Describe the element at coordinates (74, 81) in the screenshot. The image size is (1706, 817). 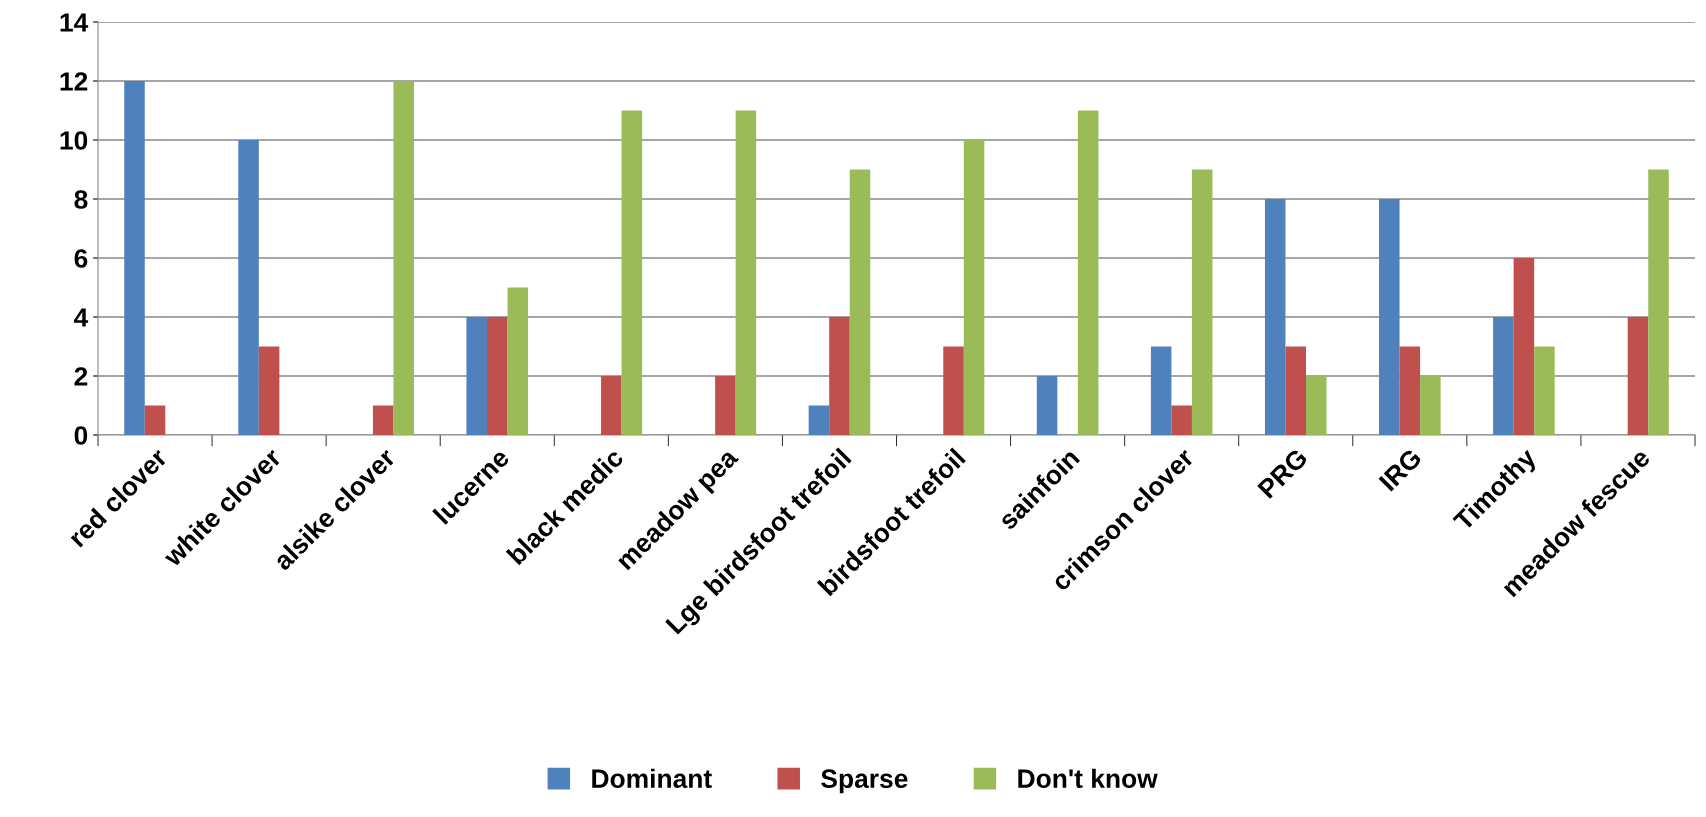
I see `y-tick-label: 12` at that location.